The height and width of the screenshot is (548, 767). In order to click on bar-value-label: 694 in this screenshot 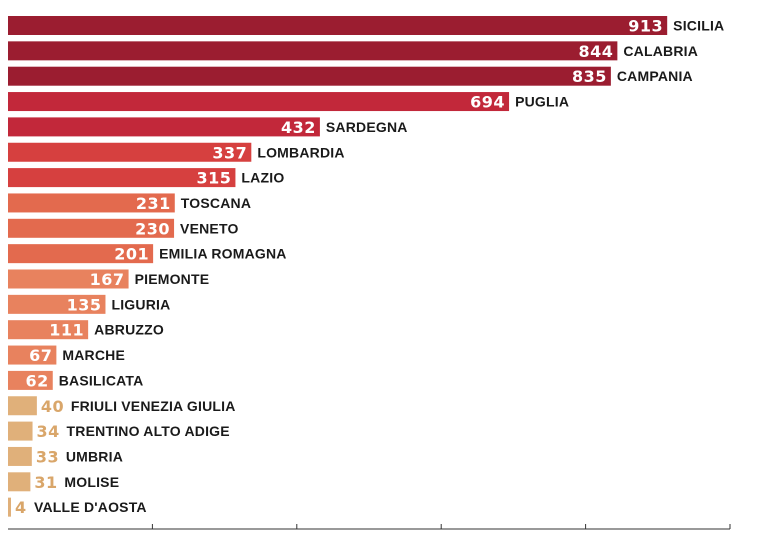, I will do `click(487, 102)`.